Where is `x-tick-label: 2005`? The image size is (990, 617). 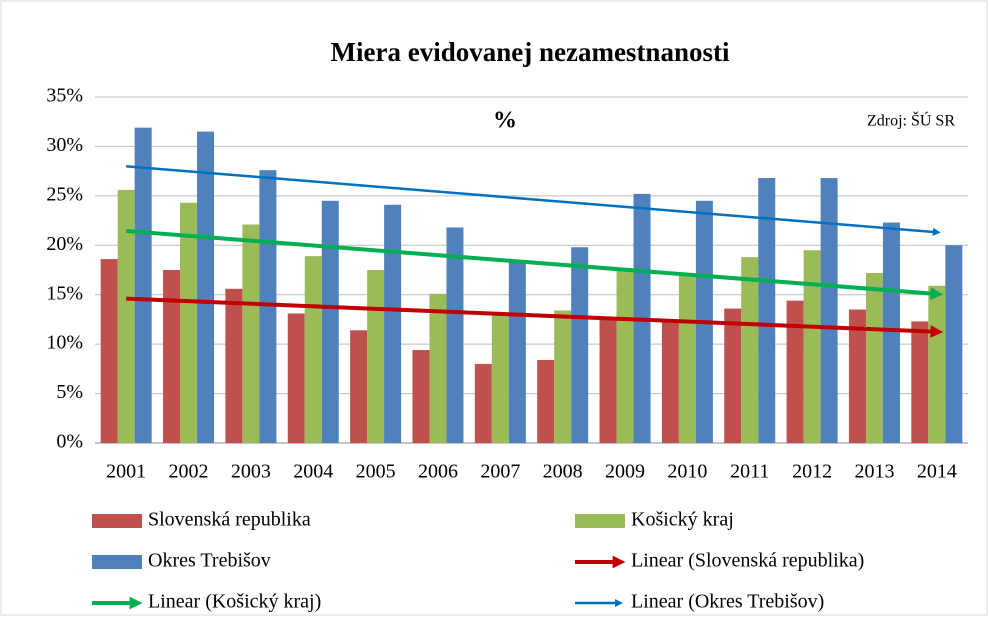
x-tick-label: 2005 is located at coordinates (376, 472).